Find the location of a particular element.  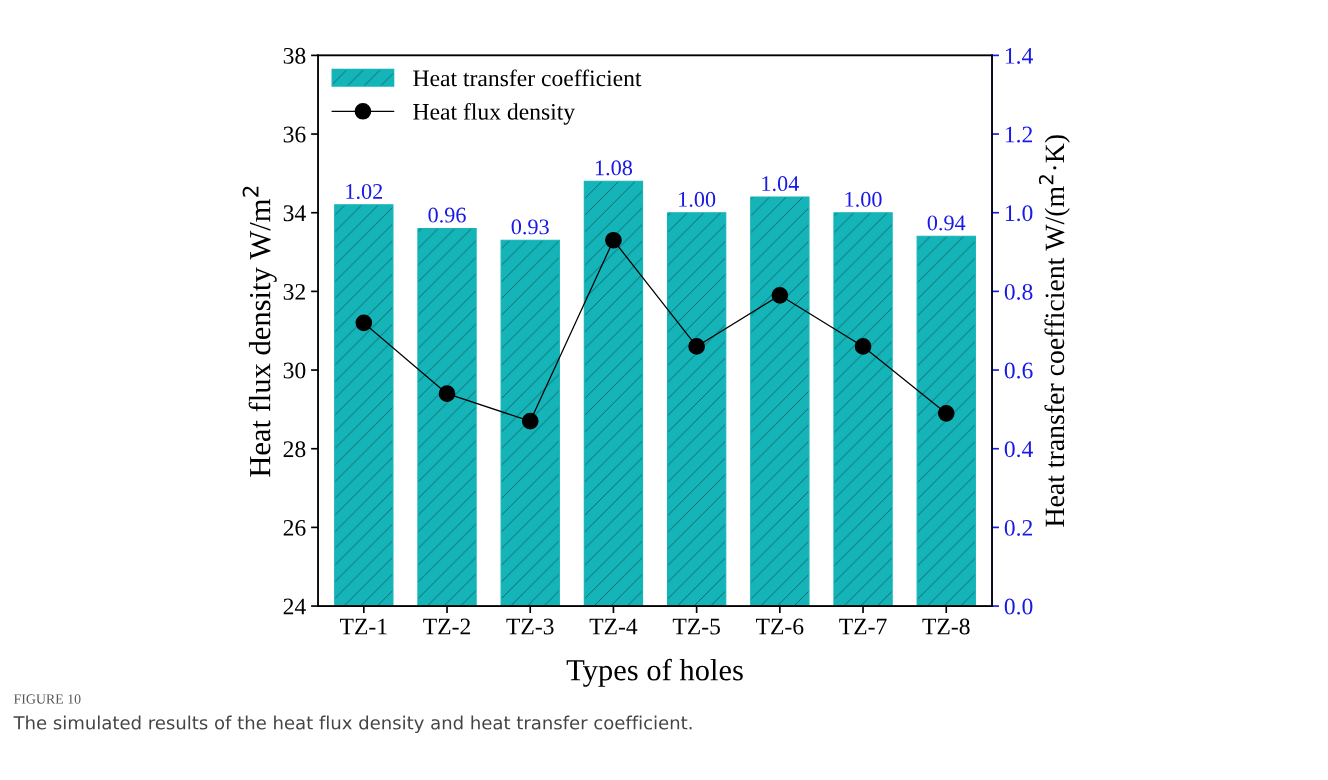

data-label: 0.93 is located at coordinates (530, 227).